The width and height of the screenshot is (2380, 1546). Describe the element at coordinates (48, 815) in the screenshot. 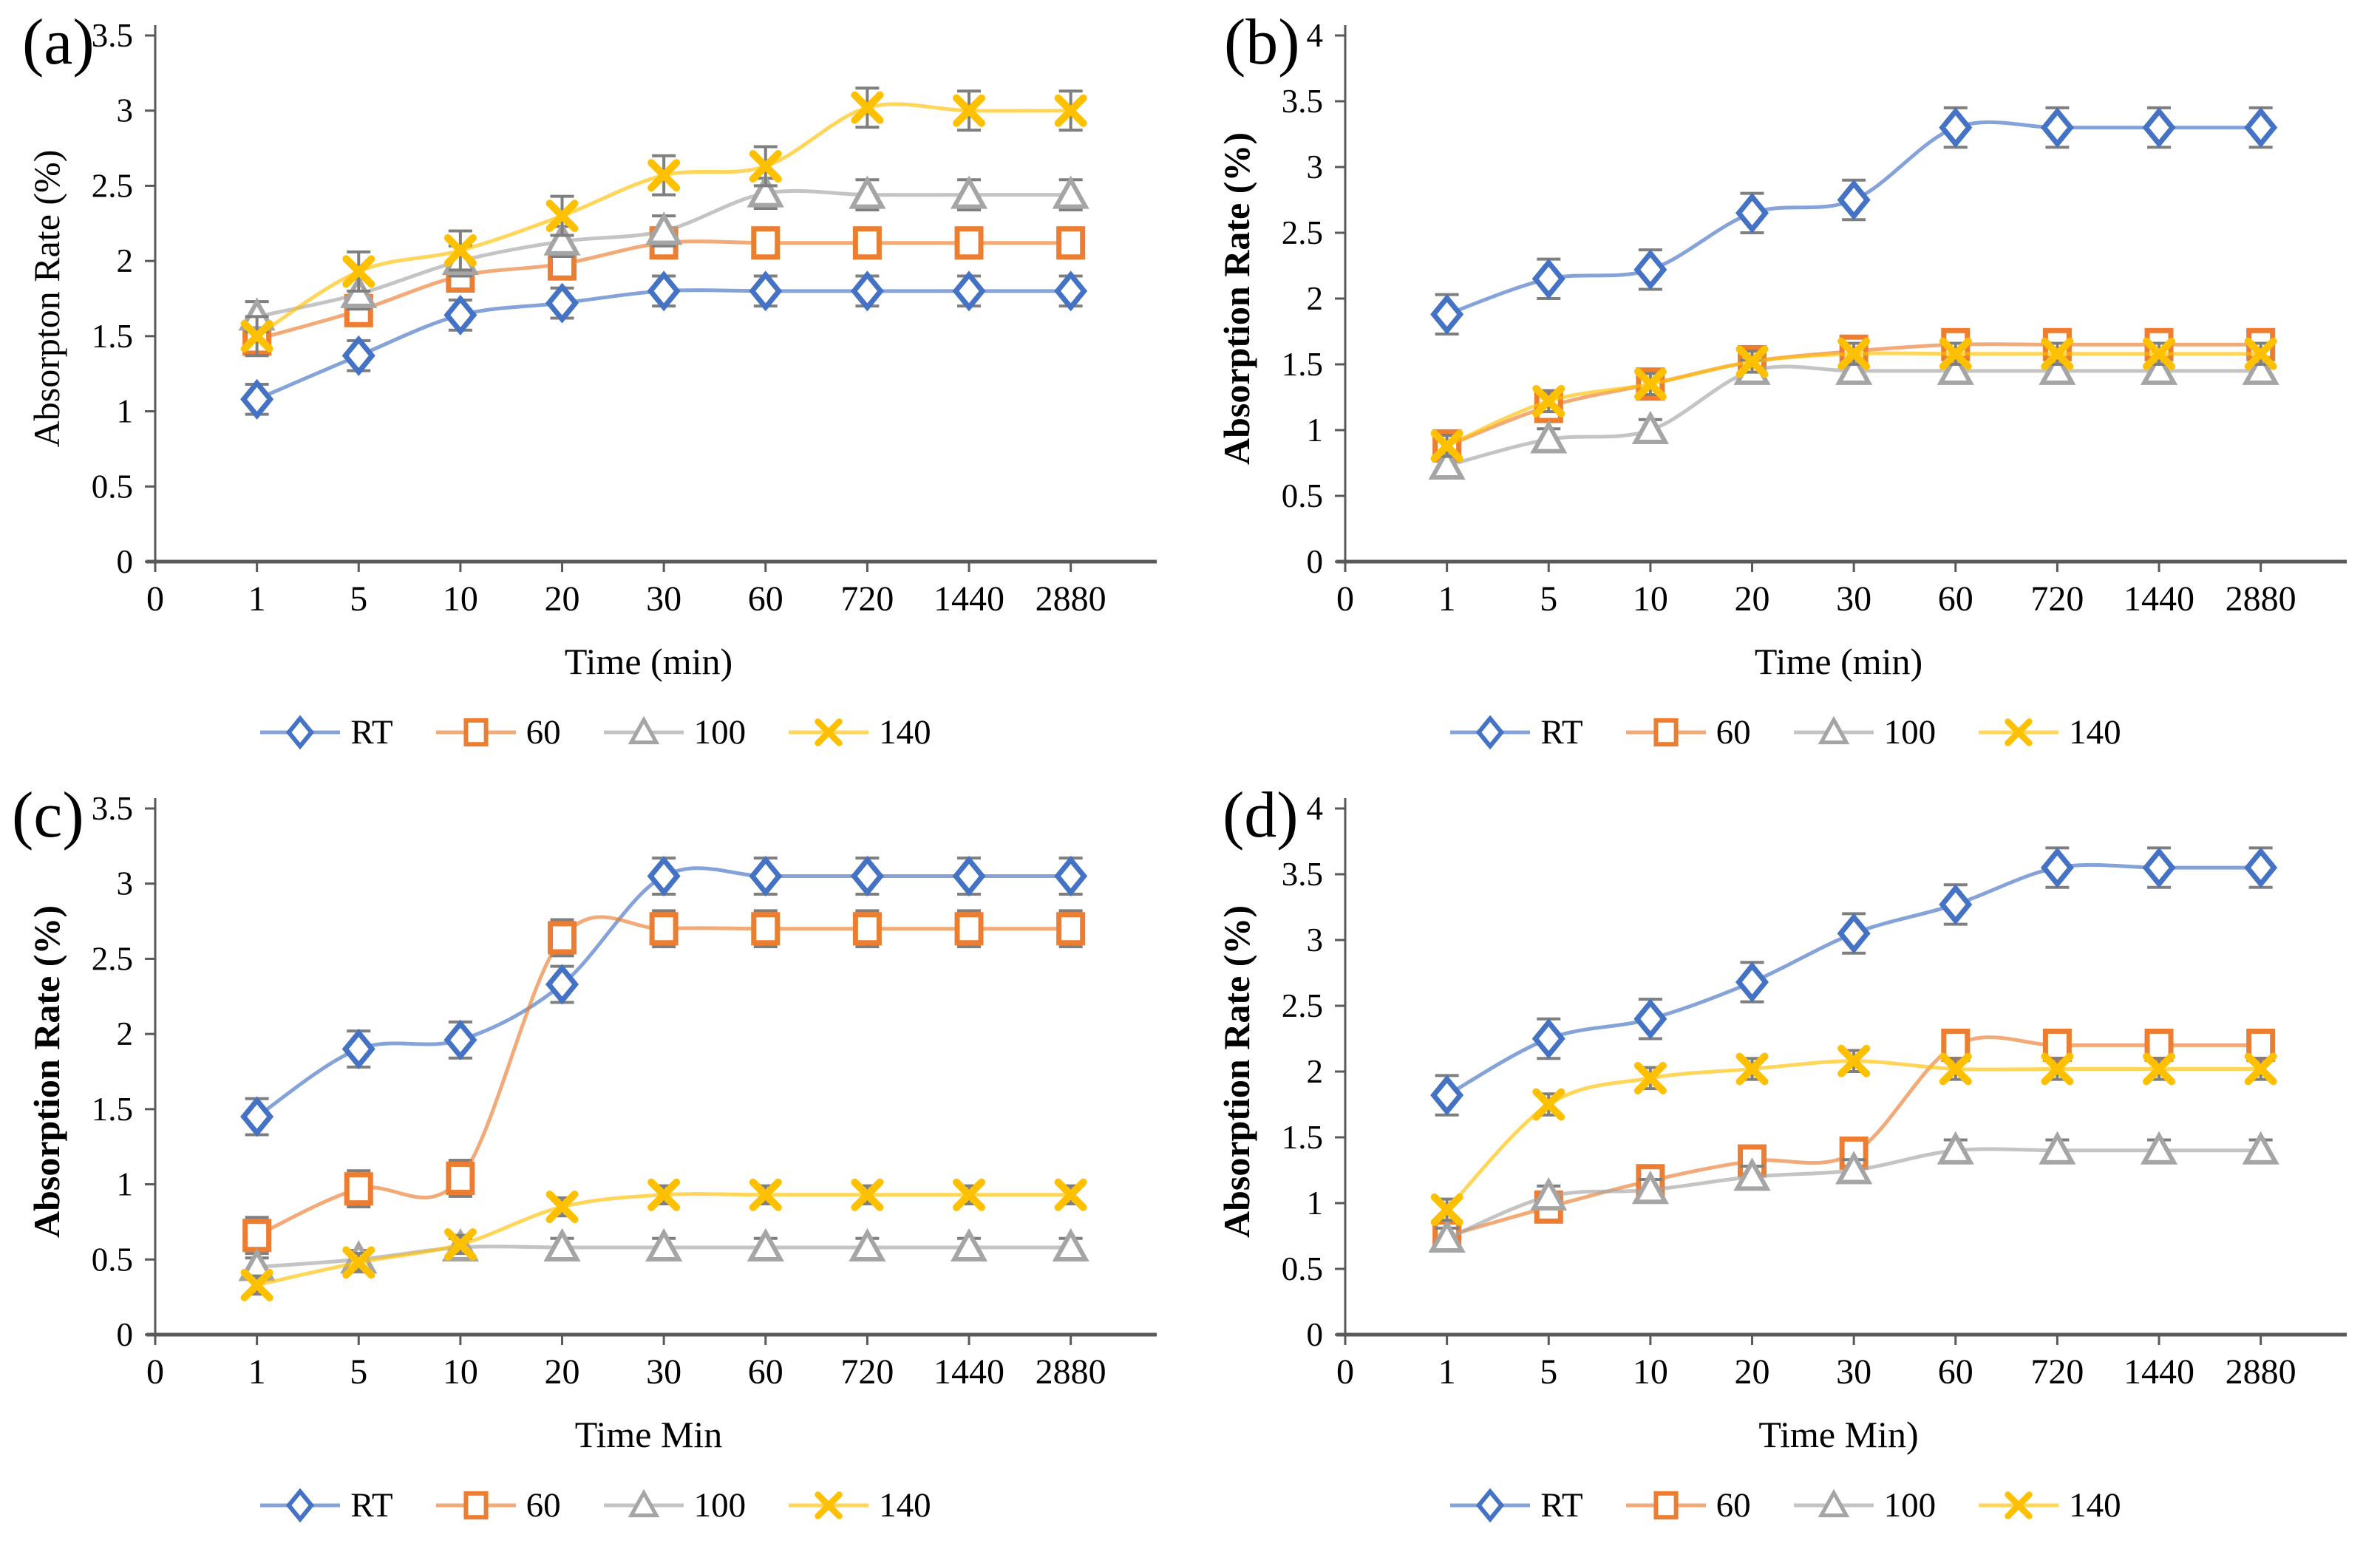

I see `panel-letter-c: (c)` at that location.